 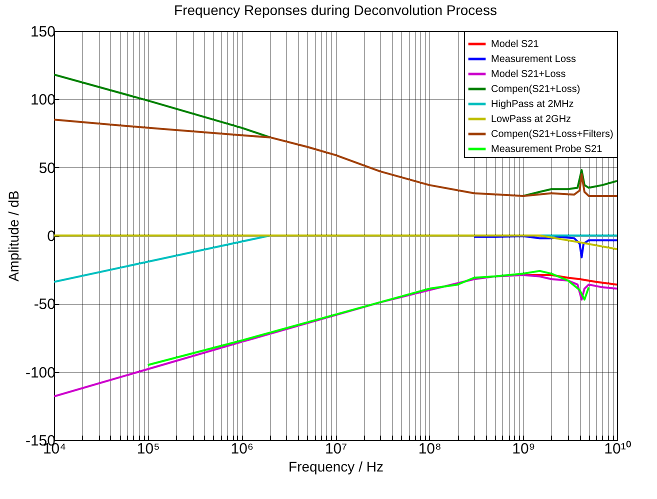 I want to click on y-axis-title: Amplitude / dB, so click(x=13, y=236).